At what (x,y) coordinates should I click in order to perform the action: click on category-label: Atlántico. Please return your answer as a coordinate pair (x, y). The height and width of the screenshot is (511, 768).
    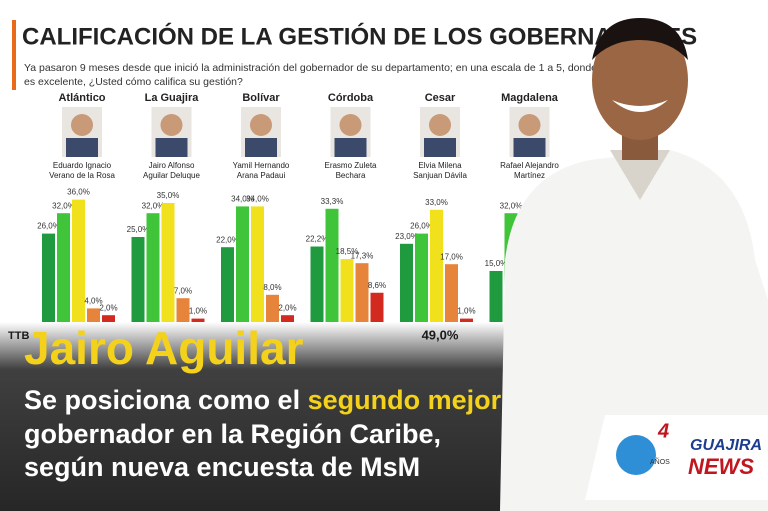
    Looking at the image, I should click on (81, 98).